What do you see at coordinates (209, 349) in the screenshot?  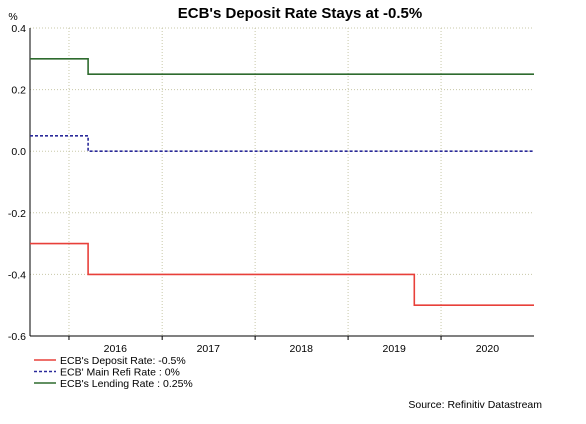 I see `x-tick-label: 2017` at bounding box center [209, 349].